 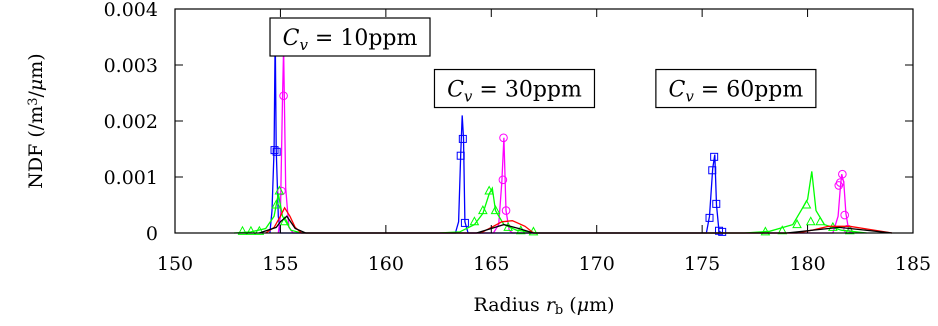 I want to click on annotation-2: Cv = 60ppm, so click(x=736, y=88).